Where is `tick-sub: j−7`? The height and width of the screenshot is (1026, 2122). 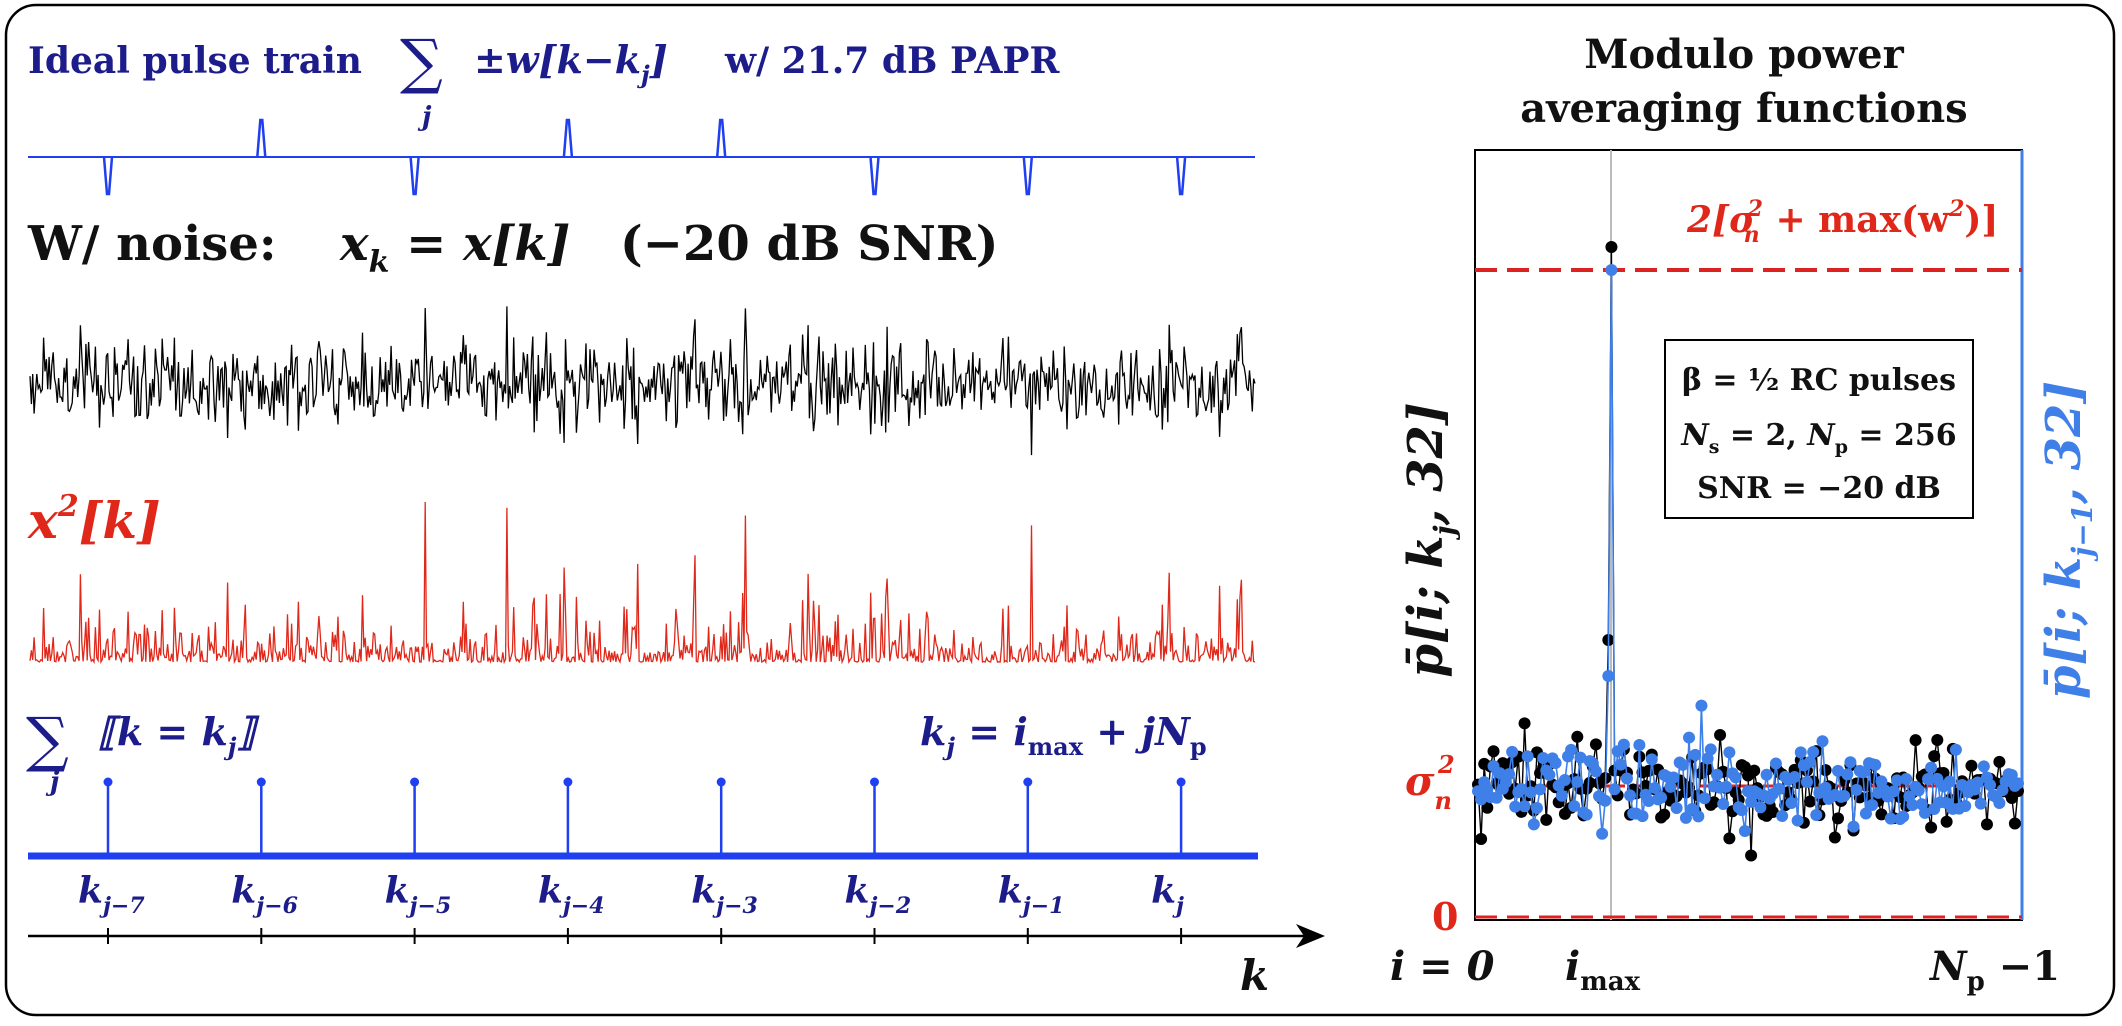
tick-sub: j−7 is located at coordinates (122, 906).